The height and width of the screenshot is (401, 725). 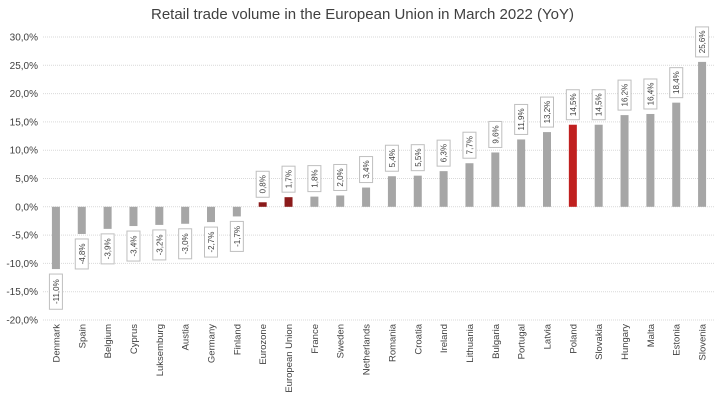 I want to click on y-tick-label: 5,0%, so click(x=26, y=179).